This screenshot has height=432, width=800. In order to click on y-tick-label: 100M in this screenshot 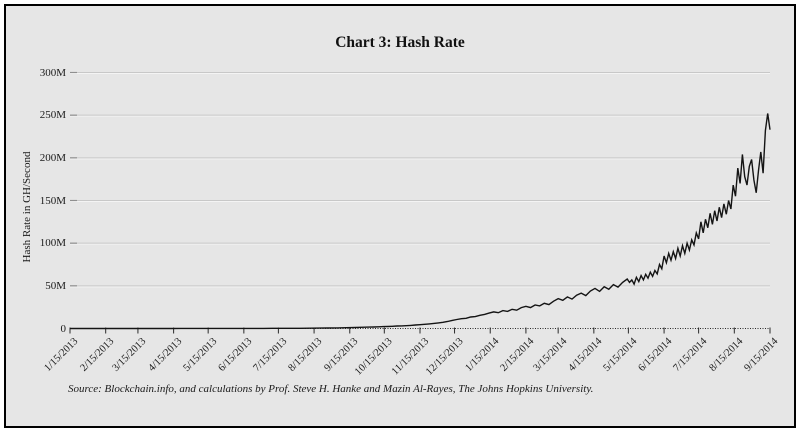, I will do `click(52, 243)`.